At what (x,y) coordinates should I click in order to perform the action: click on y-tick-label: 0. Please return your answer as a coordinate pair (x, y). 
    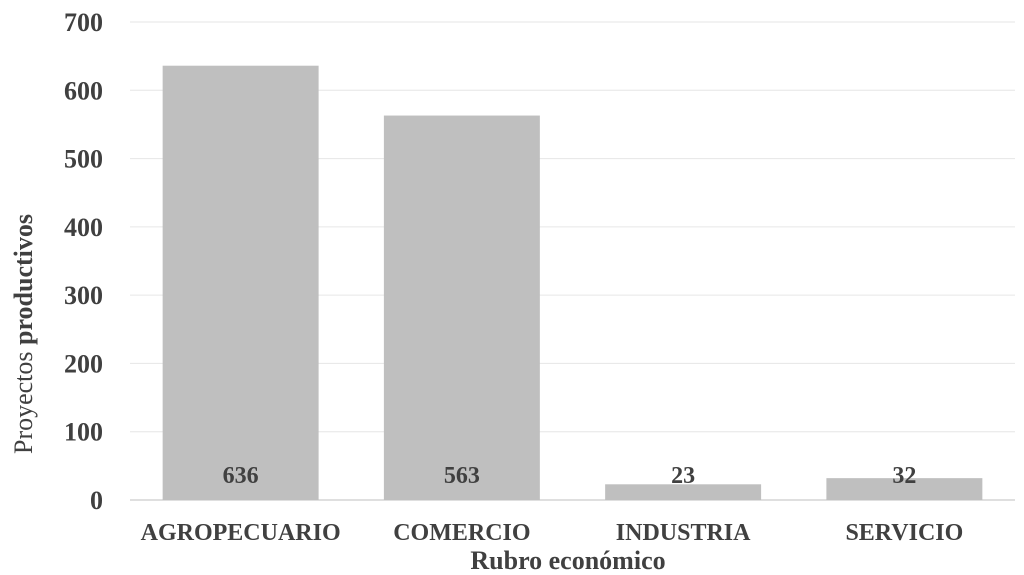
    Looking at the image, I should click on (96, 500).